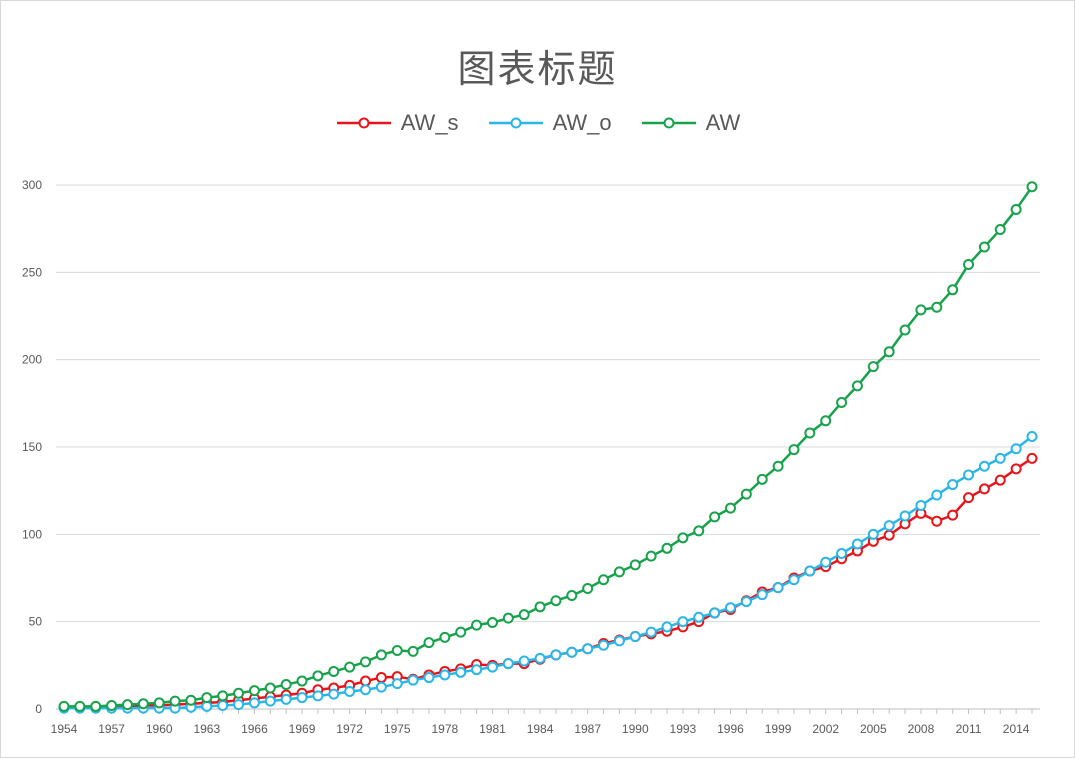 The image size is (1075, 758). Describe the element at coordinates (32, 534) in the screenshot. I see `y-tick-label: 100` at that location.